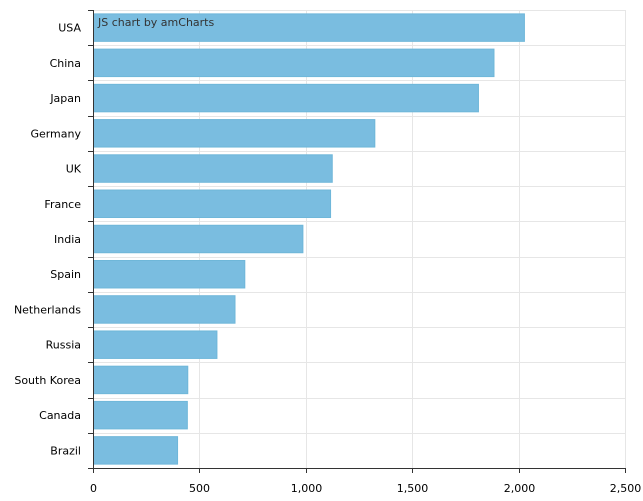 The height and width of the screenshot is (501, 643). What do you see at coordinates (65, 98) in the screenshot?
I see `category-label: Japan` at bounding box center [65, 98].